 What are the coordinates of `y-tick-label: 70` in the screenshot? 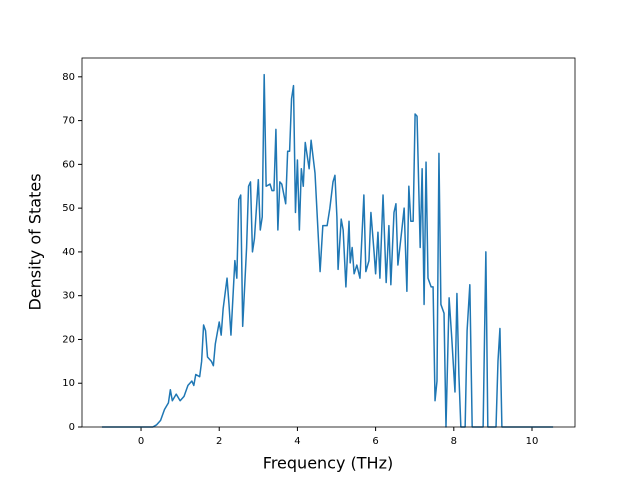 It's located at (68, 121).